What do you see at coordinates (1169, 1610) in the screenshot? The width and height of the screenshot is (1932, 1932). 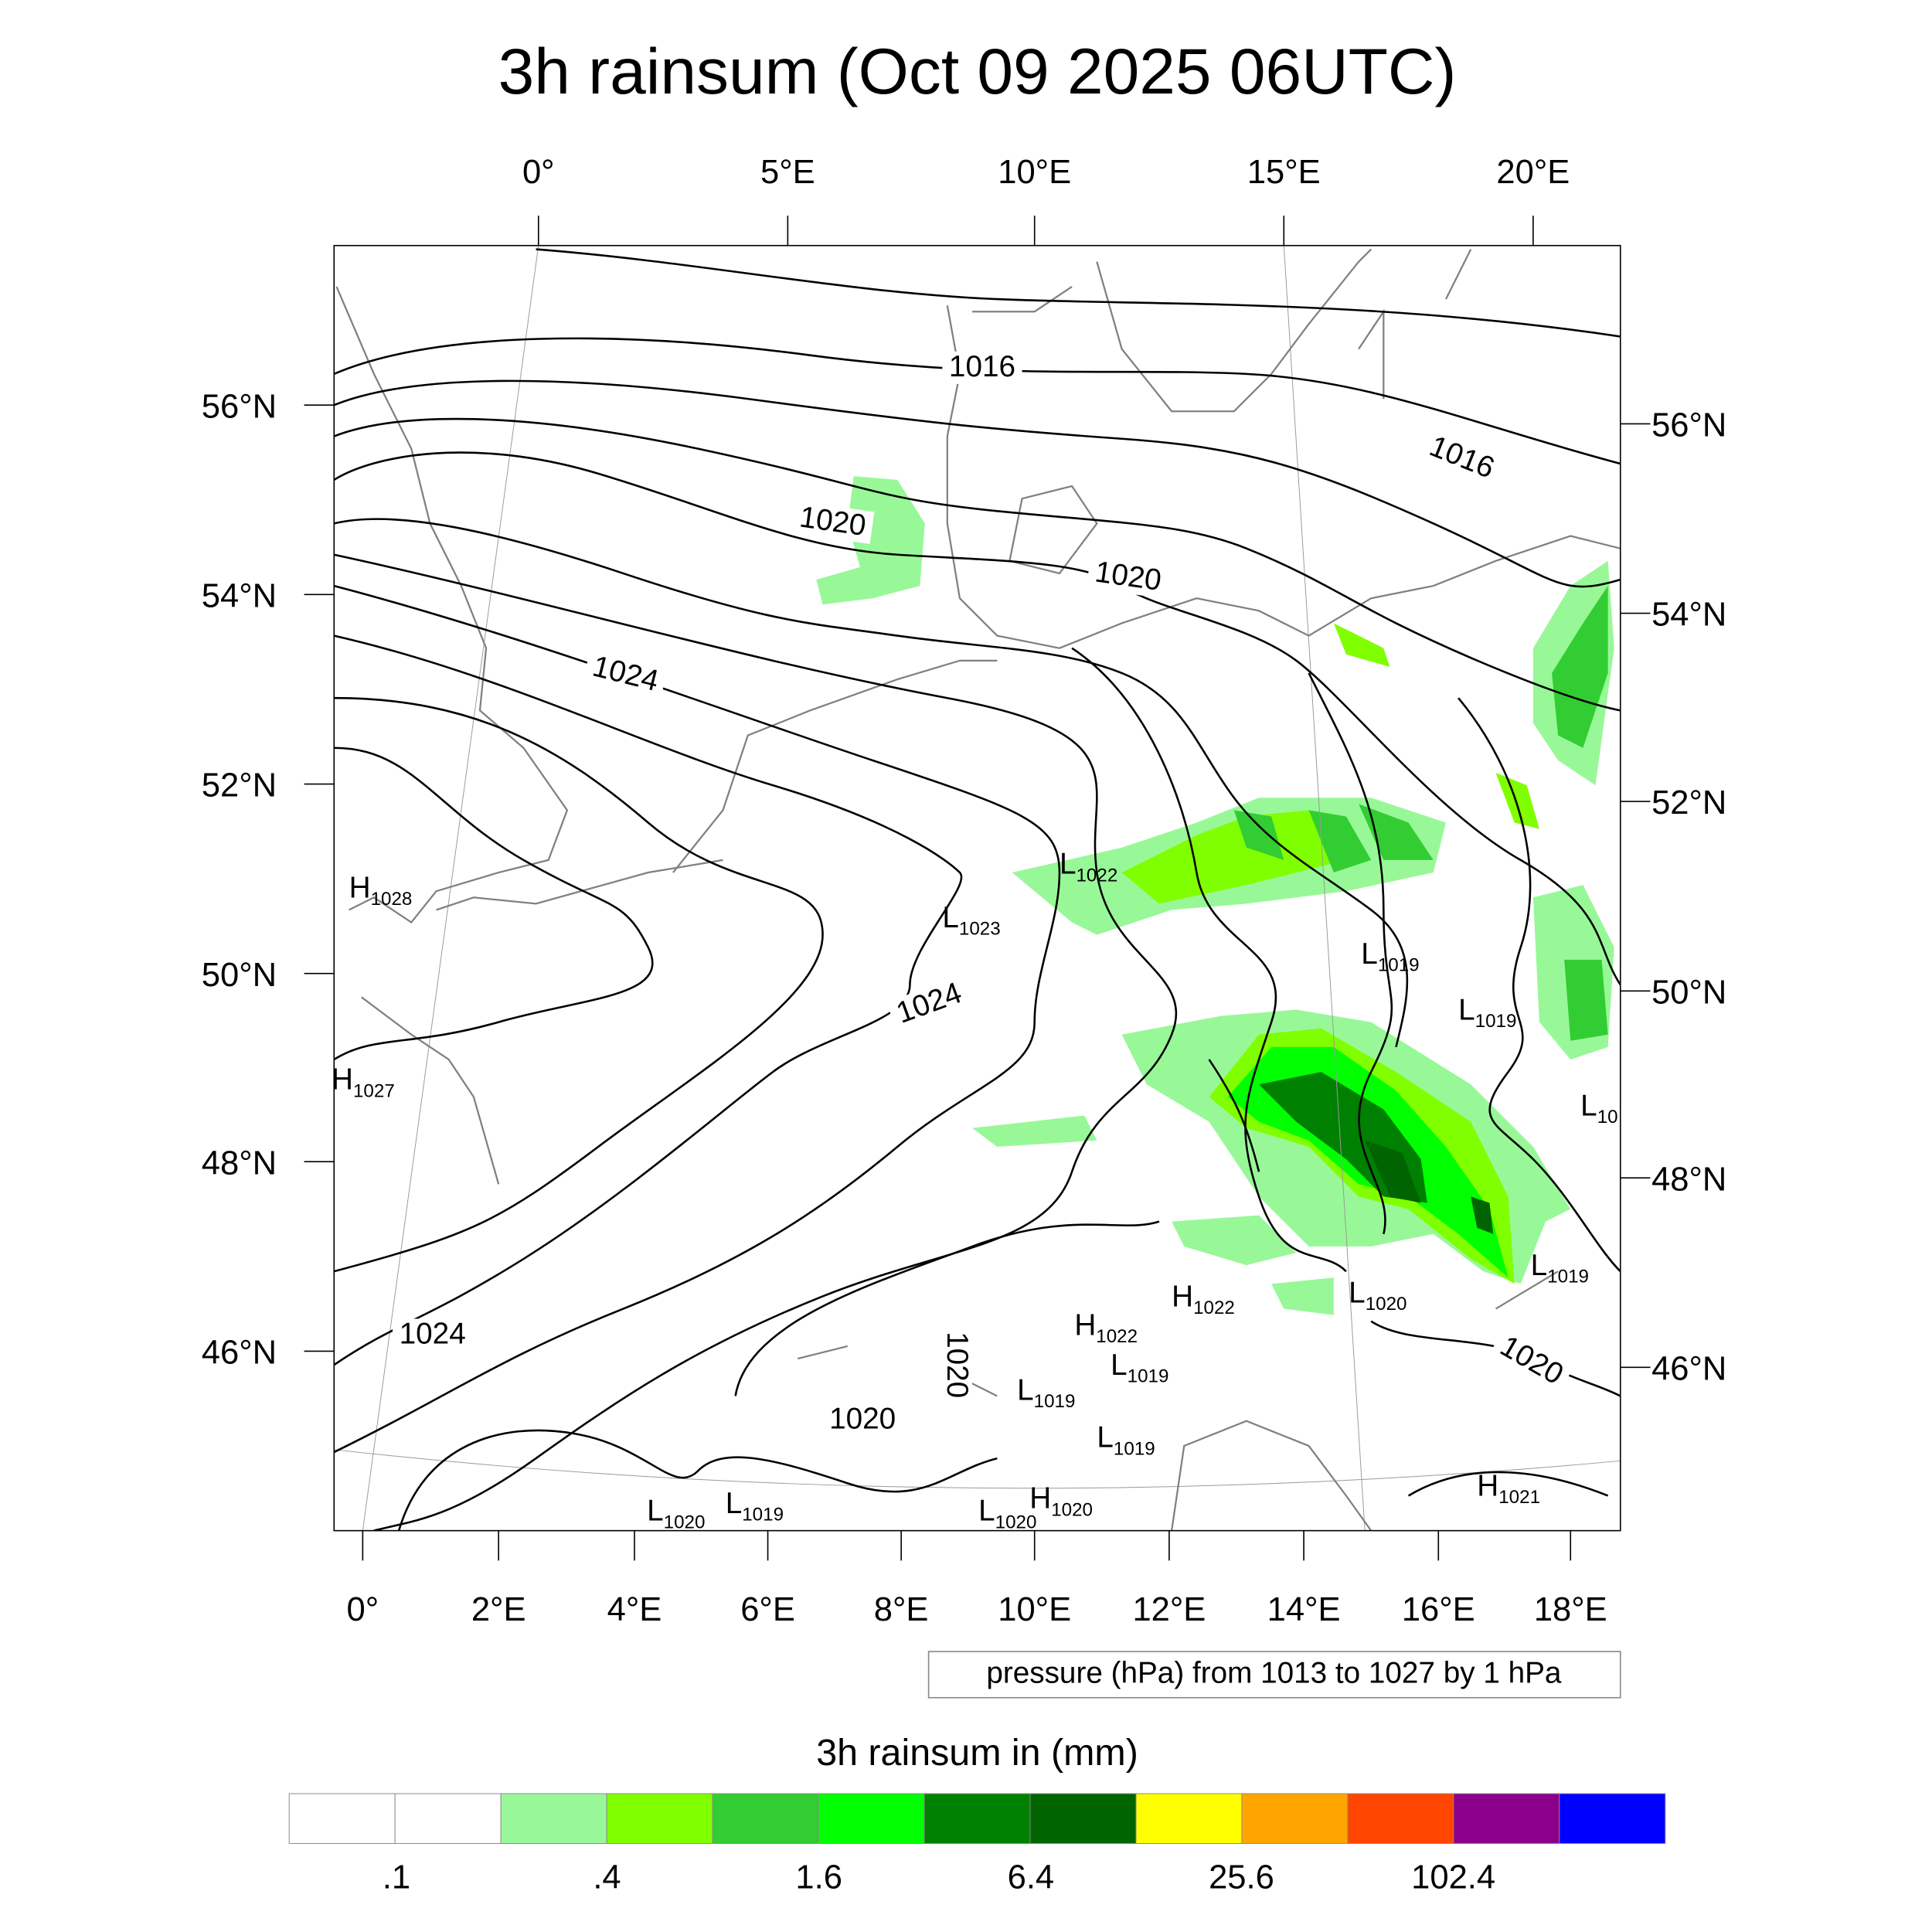 I see `bottom-lon-label: 12°E` at bounding box center [1169, 1610].